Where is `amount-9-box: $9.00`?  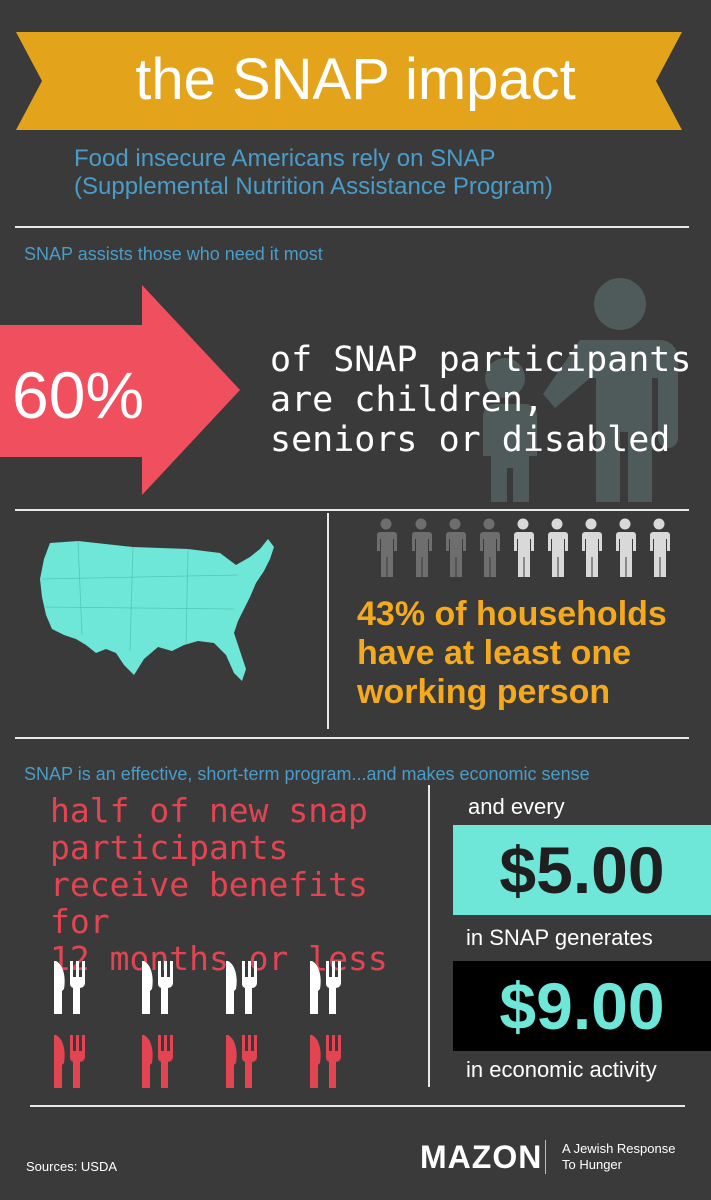 amount-9-box: $9.00 is located at coordinates (582, 1006).